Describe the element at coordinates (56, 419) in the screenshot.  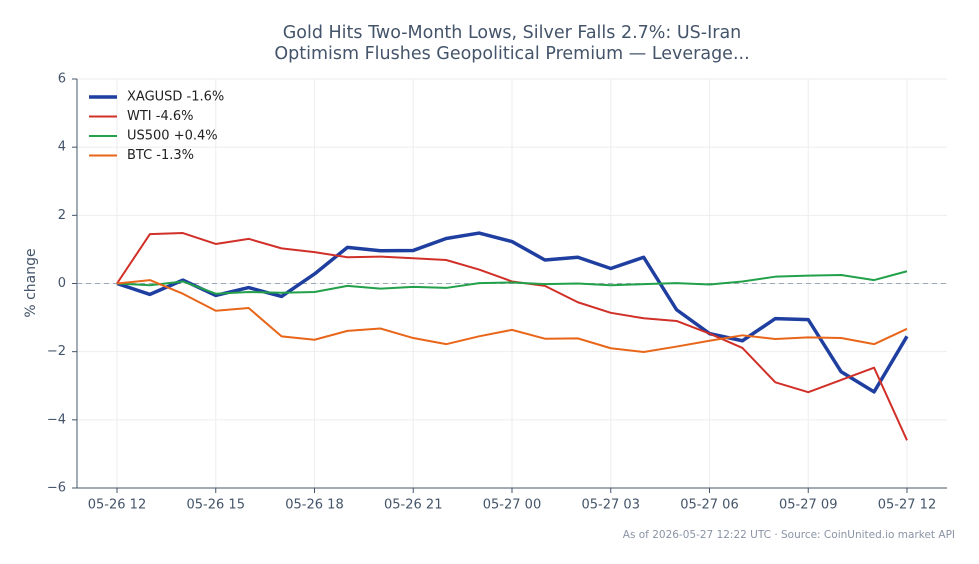
I see `y-tick-label: −4` at that location.